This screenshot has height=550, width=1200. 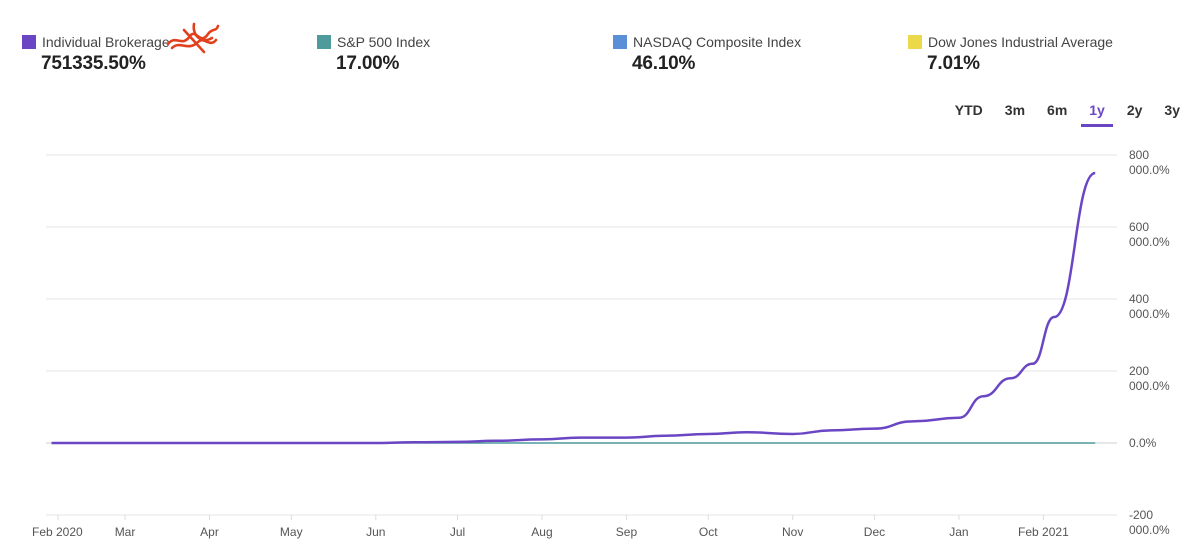 I want to click on legend-label: Individual Brokerage, so click(x=106, y=42).